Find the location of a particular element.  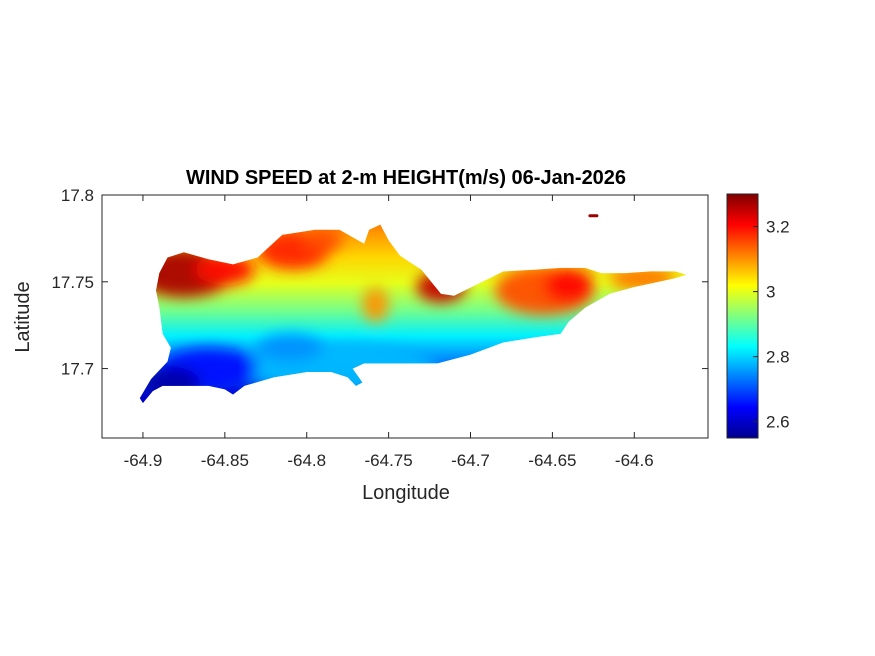

x-axis-label: Longitude is located at coordinates (406, 493).